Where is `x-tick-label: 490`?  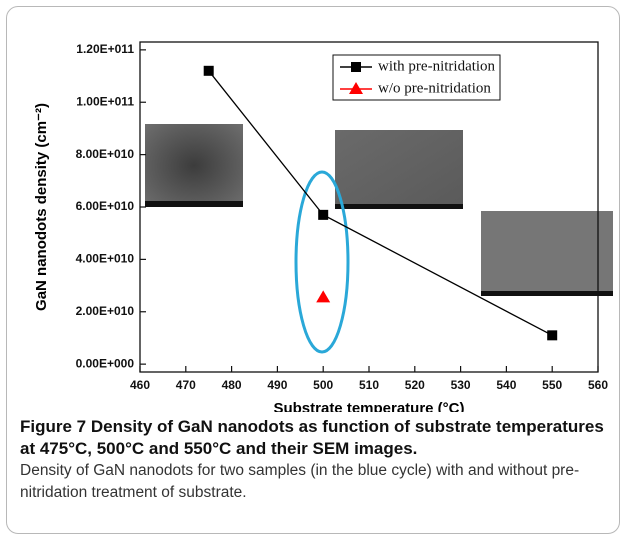
x-tick-label: 490 is located at coordinates (277, 385).